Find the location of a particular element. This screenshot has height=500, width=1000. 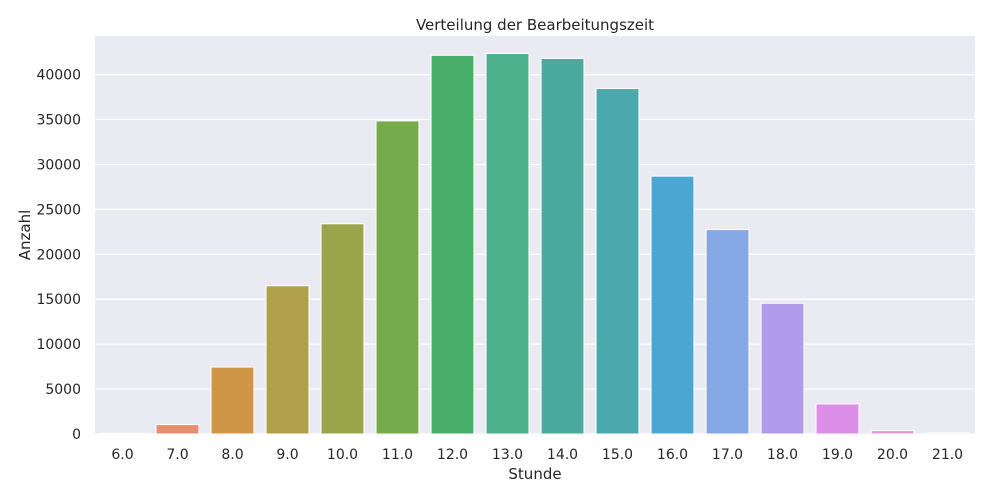

y-tick-label: 30000 is located at coordinates (58, 165).